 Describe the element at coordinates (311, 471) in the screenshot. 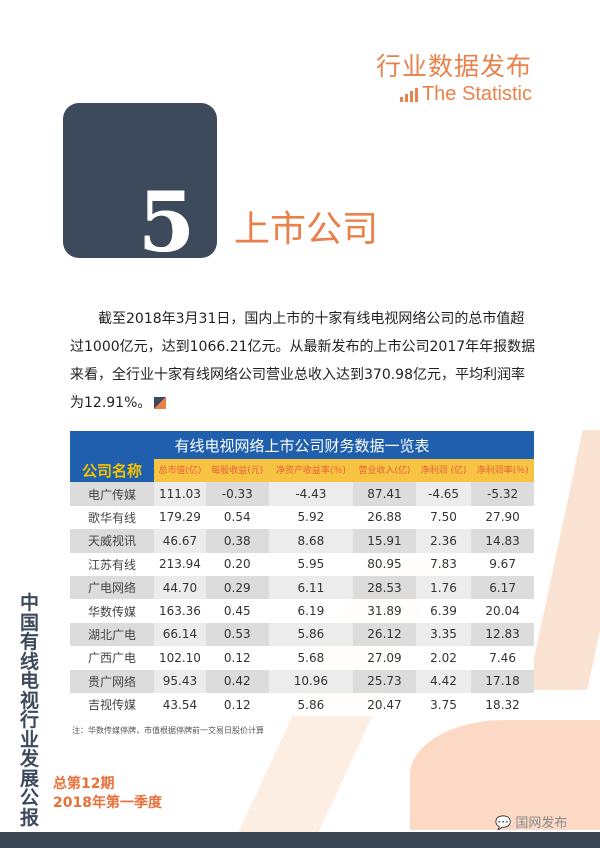

I see `column-header: 净资产收益率(％)` at that location.